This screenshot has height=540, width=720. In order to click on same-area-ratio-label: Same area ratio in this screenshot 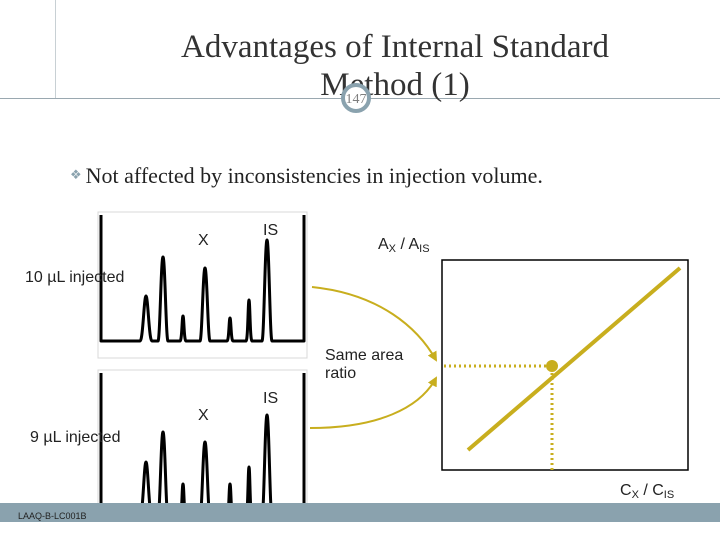, I will do `click(364, 364)`.